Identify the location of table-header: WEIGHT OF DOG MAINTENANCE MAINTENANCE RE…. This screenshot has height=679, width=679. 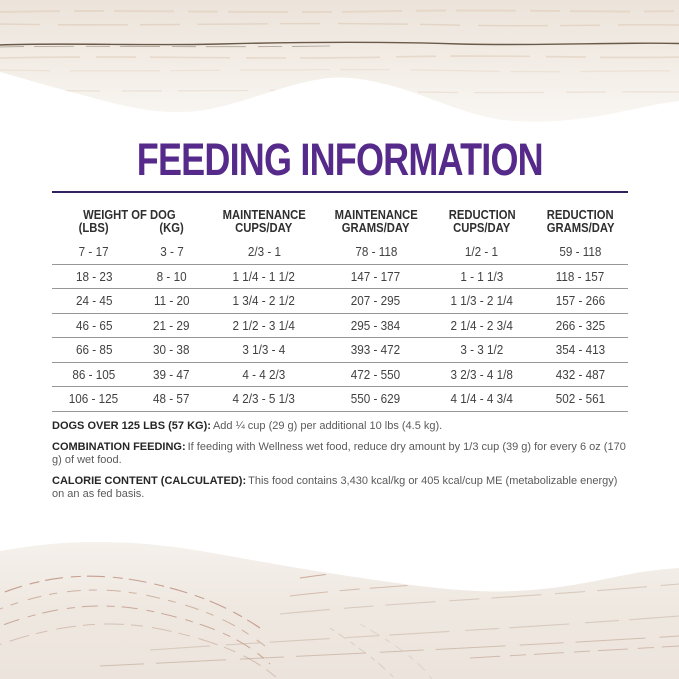
(340, 222).